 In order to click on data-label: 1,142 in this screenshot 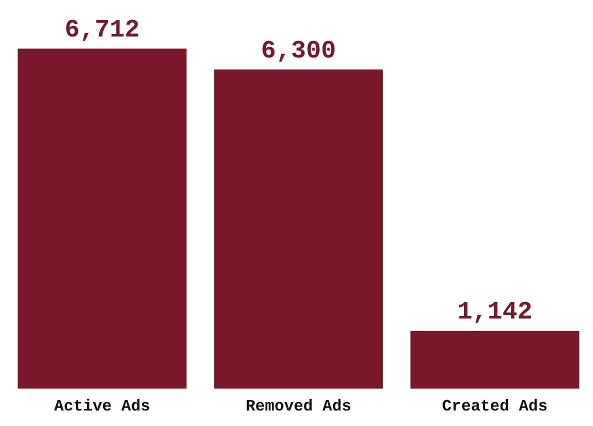, I will do `click(494, 312)`.